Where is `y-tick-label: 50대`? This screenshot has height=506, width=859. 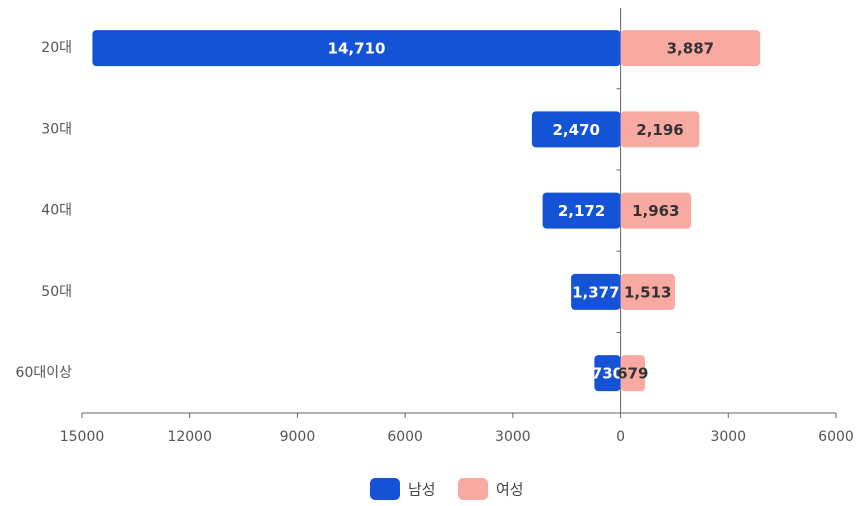 y-tick-label: 50대 is located at coordinates (56, 292).